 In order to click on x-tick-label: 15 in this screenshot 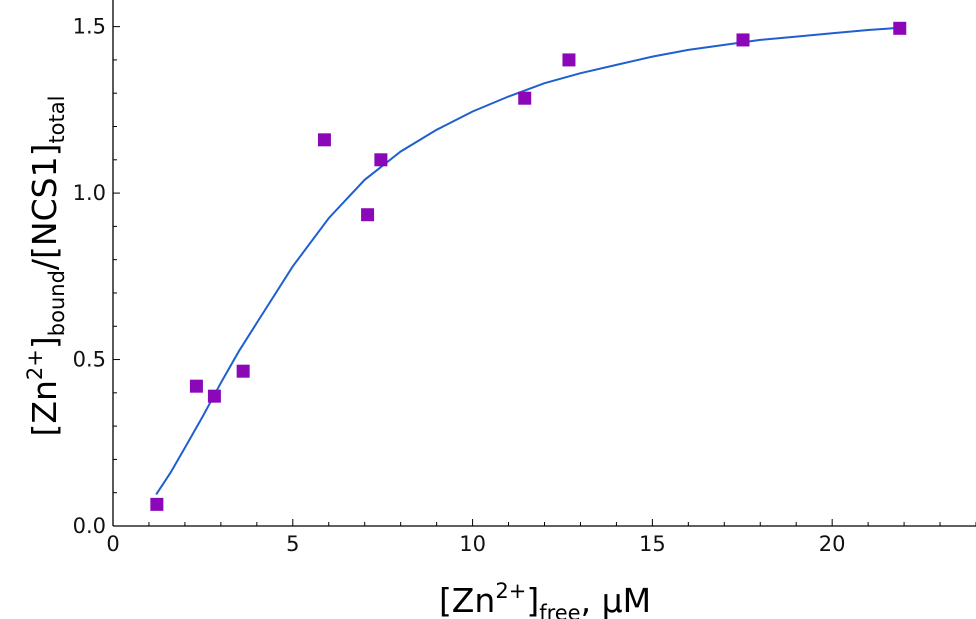, I will do `click(652, 544)`.